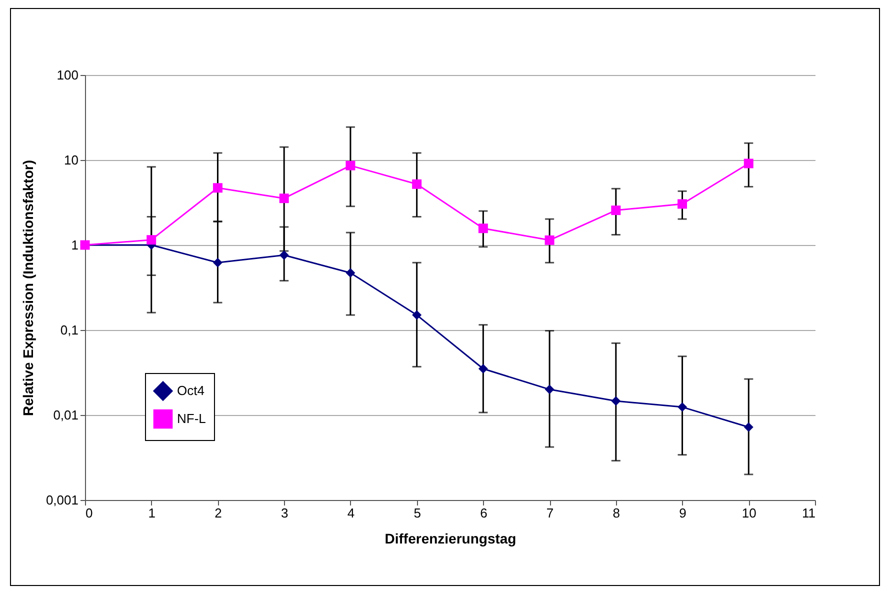 The height and width of the screenshot is (597, 893). What do you see at coordinates (65, 415) in the screenshot?
I see `y-tick-label: 0,01` at bounding box center [65, 415].